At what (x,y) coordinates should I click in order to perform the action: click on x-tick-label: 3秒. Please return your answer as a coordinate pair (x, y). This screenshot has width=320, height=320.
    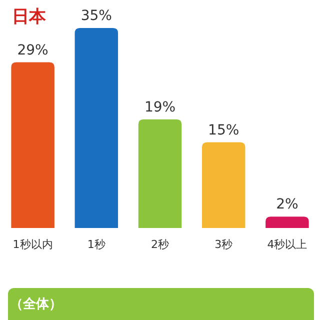
    Looking at the image, I should click on (223, 244).